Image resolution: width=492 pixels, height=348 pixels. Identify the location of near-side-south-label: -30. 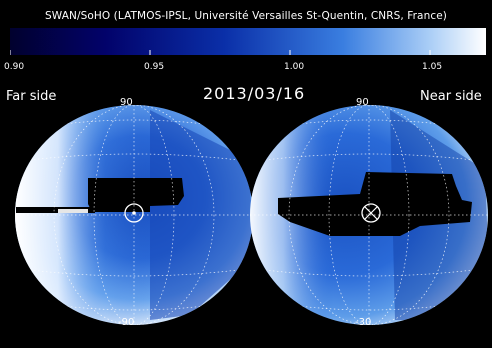
(363, 322).